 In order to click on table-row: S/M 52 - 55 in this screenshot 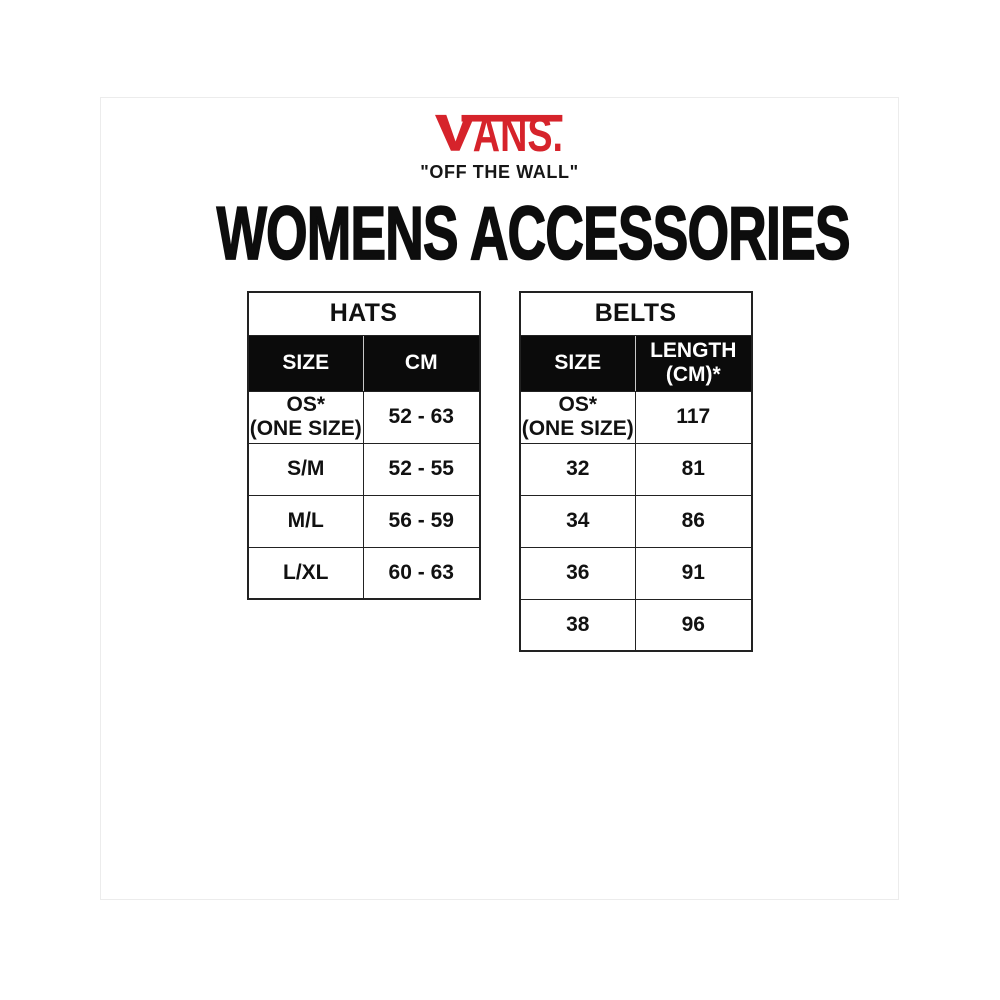, I will do `click(363, 469)`.